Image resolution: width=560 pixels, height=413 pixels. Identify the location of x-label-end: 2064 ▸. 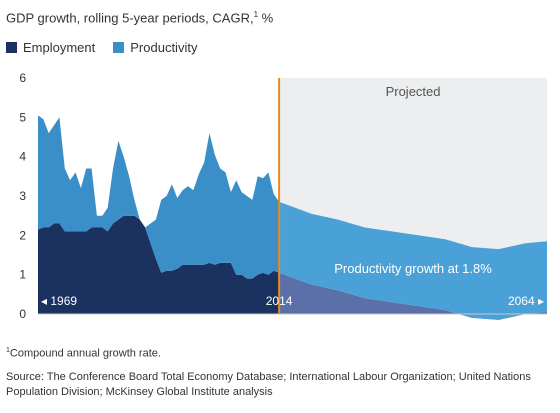
(526, 301).